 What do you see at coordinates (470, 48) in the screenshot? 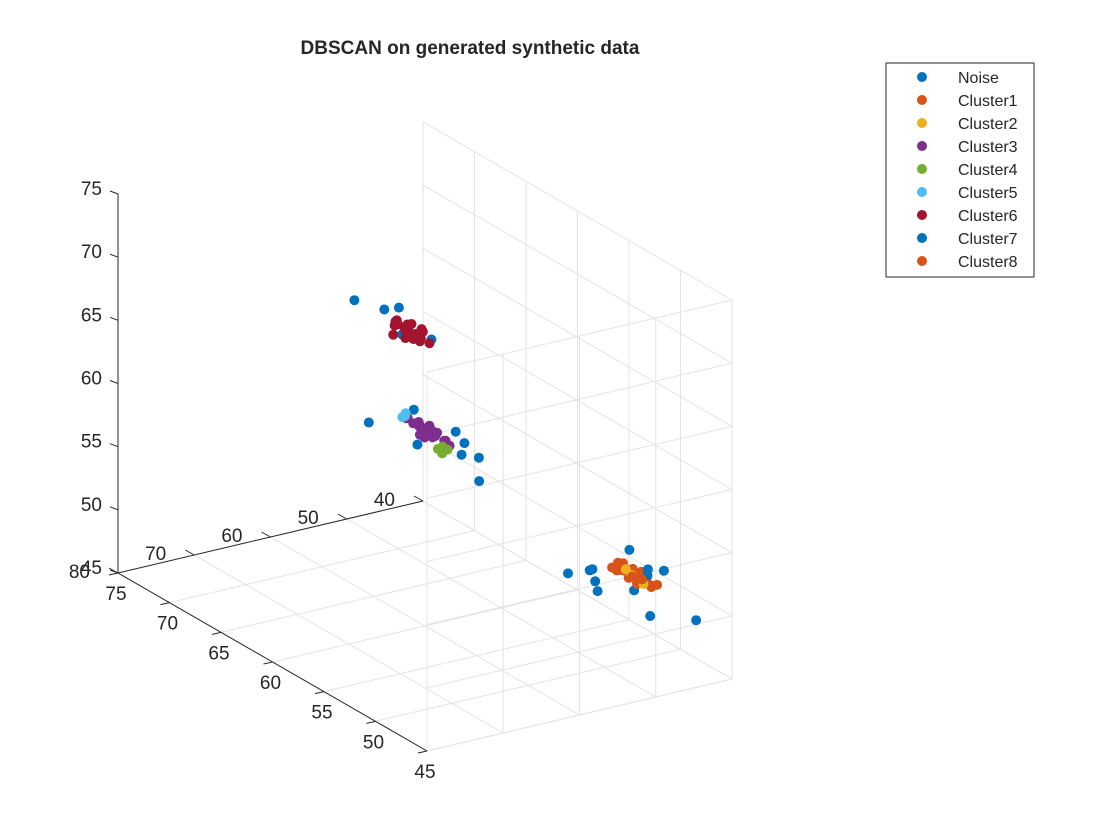
I see `chart-title: DBSCAN on generated synthetic data` at bounding box center [470, 48].